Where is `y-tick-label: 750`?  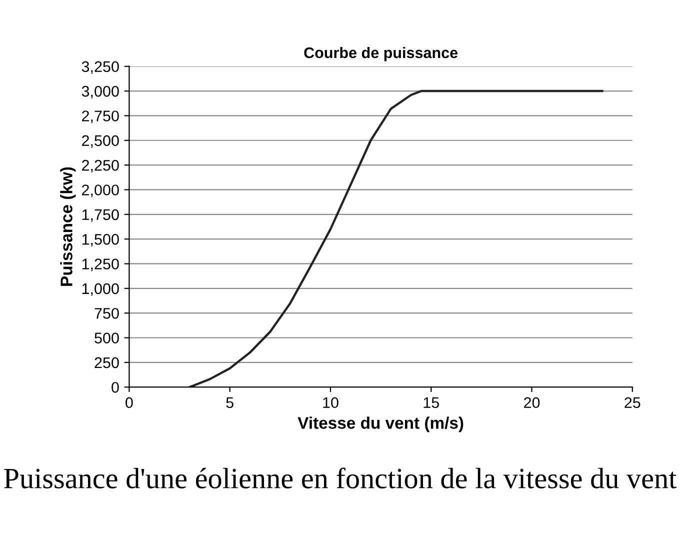
y-tick-label: 750 is located at coordinates (106, 313).